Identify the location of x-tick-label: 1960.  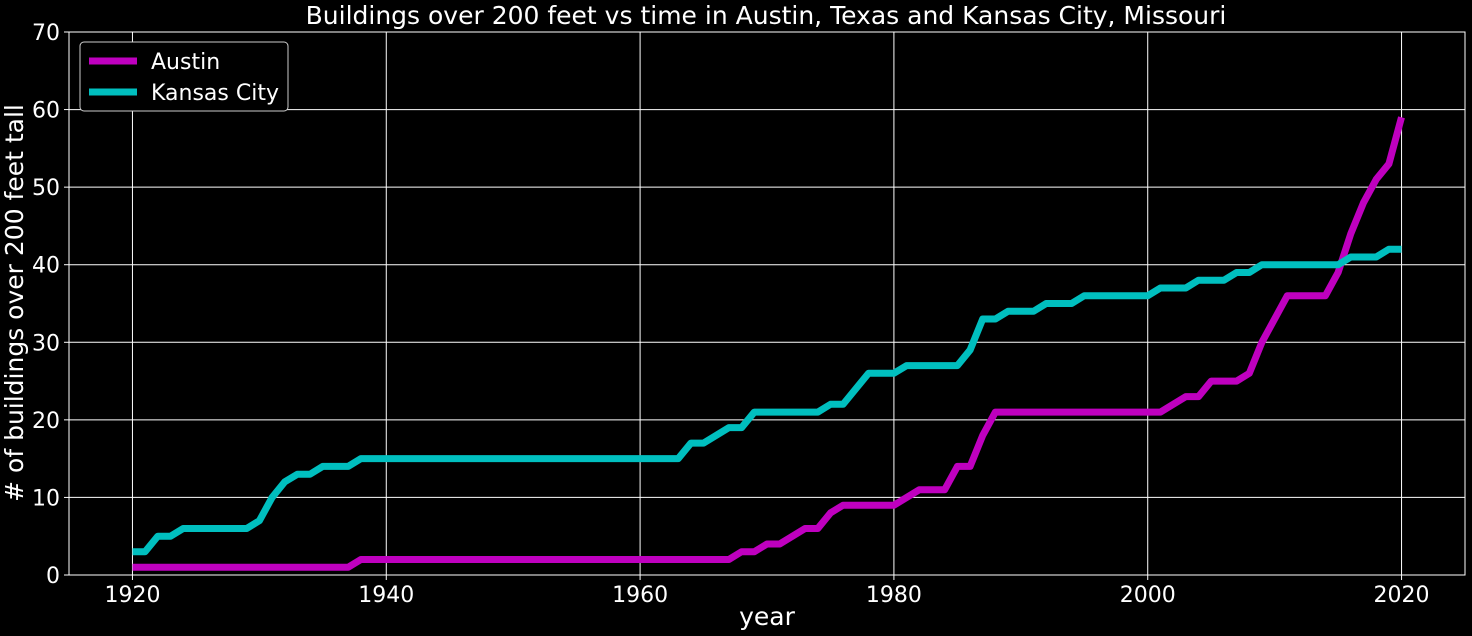
(640, 595).